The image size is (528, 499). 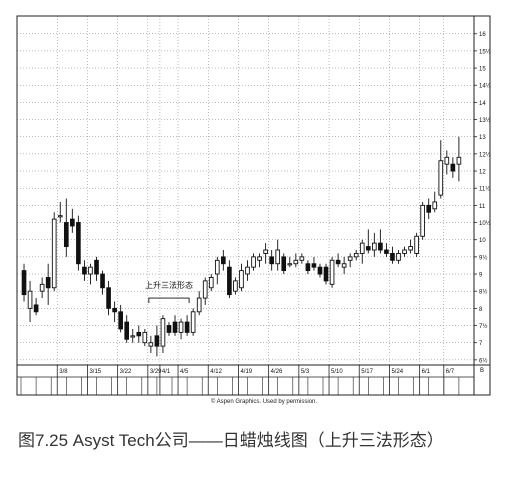 What do you see at coordinates (485, 223) in the screenshot?
I see `y-tick-label: 10½` at bounding box center [485, 223].